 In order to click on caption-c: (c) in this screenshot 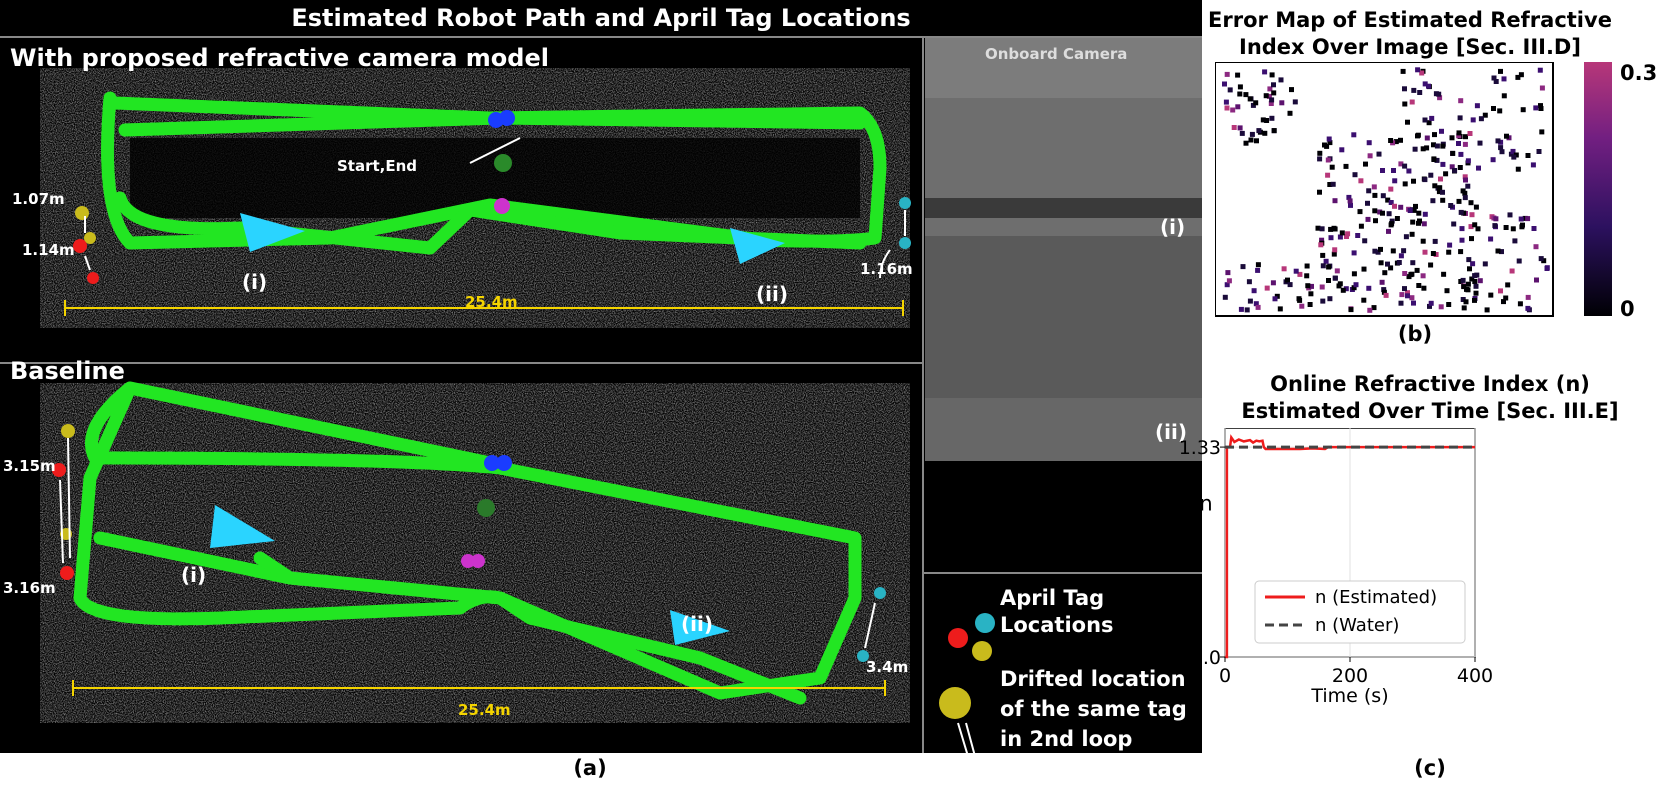, I will do `click(1430, 768)`.